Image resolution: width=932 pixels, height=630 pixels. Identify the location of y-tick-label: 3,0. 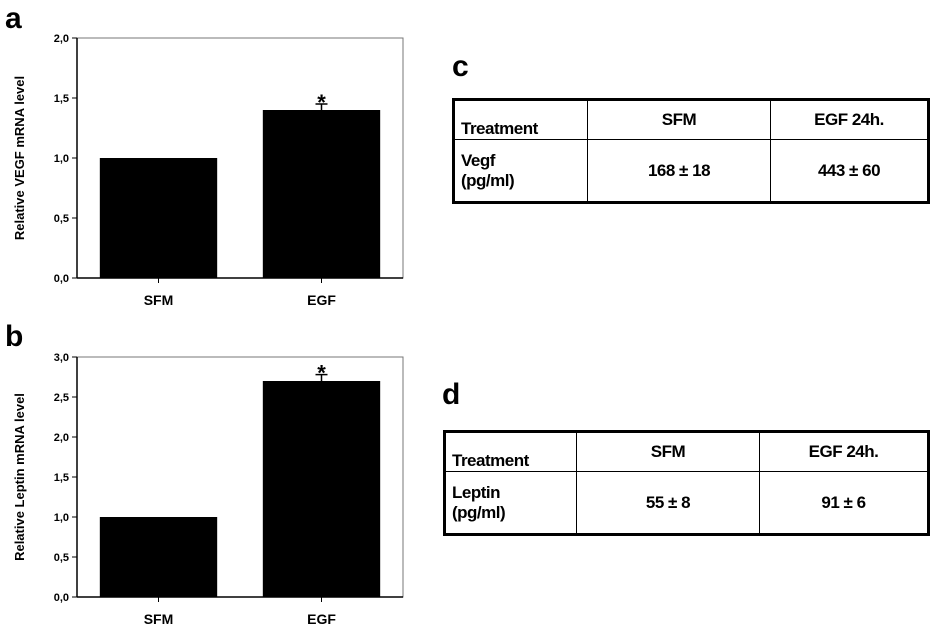
(61, 358).